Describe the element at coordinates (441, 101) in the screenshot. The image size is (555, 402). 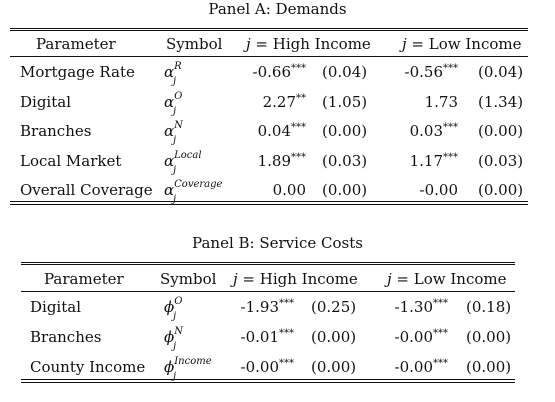
I see `coefficient-value: 1.73` at that location.